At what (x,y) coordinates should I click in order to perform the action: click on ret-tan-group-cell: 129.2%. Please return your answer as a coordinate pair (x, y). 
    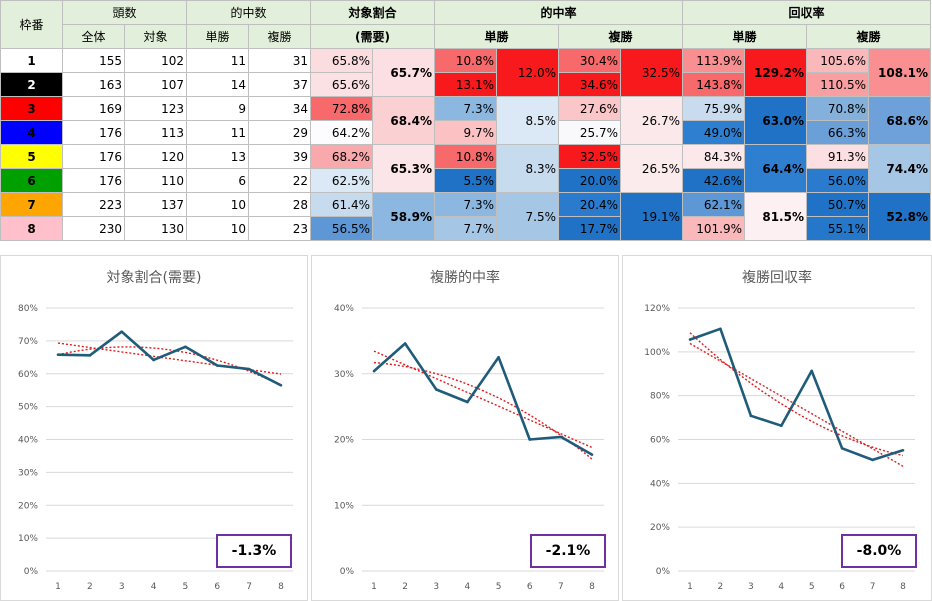
    Looking at the image, I should click on (775, 72).